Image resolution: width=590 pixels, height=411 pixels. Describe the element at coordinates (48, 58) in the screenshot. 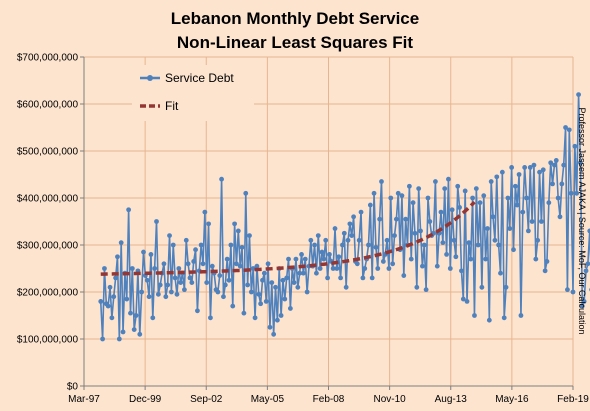

I see `y-tick-label: $700,000,000` at that location.